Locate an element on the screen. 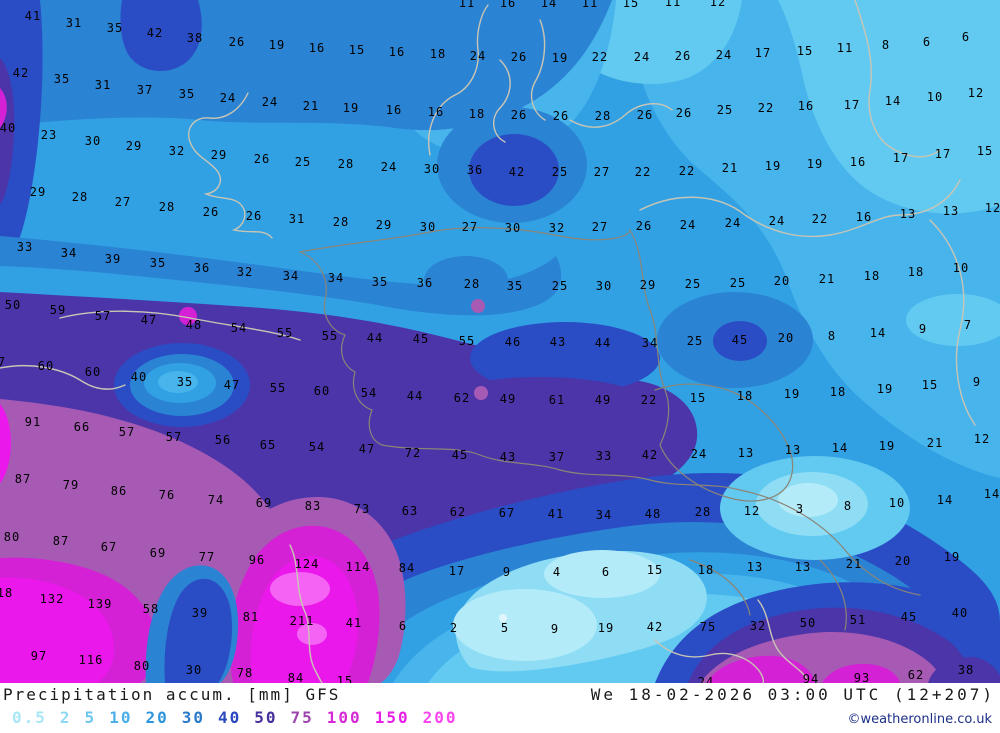 The width and height of the screenshot is (1000, 733). grid-value: 69 is located at coordinates (264, 503).